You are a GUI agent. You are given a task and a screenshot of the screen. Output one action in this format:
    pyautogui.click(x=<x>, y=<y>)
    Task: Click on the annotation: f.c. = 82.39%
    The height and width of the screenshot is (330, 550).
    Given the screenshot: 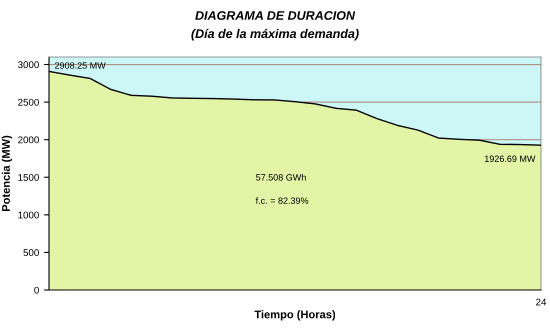 What is the action you would take?
    pyautogui.click(x=282, y=200)
    